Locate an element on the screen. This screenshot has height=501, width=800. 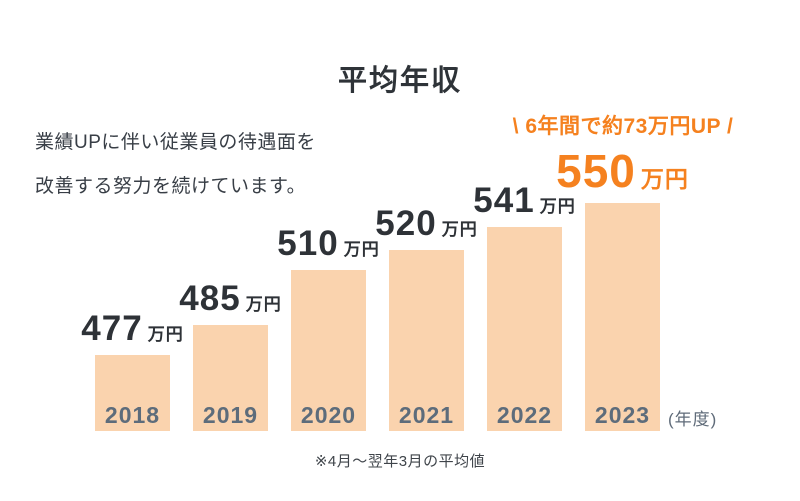
description-text: 業績UPに伴い従業員の待遇面を 改善する努力を続けています。 is located at coordinates (175, 165).